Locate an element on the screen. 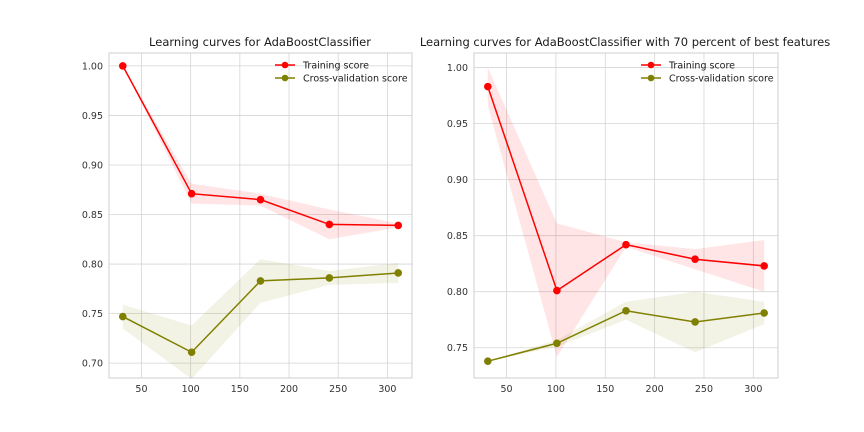 The height and width of the screenshot is (432, 864). y-tick-label: 0.70 is located at coordinates (92, 364).